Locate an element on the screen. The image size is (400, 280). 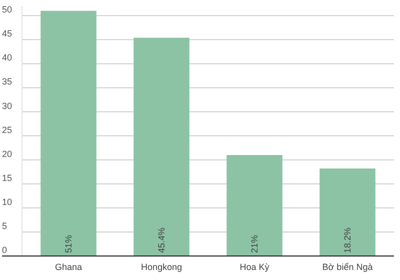
data-label: 51% is located at coordinates (69, 243).